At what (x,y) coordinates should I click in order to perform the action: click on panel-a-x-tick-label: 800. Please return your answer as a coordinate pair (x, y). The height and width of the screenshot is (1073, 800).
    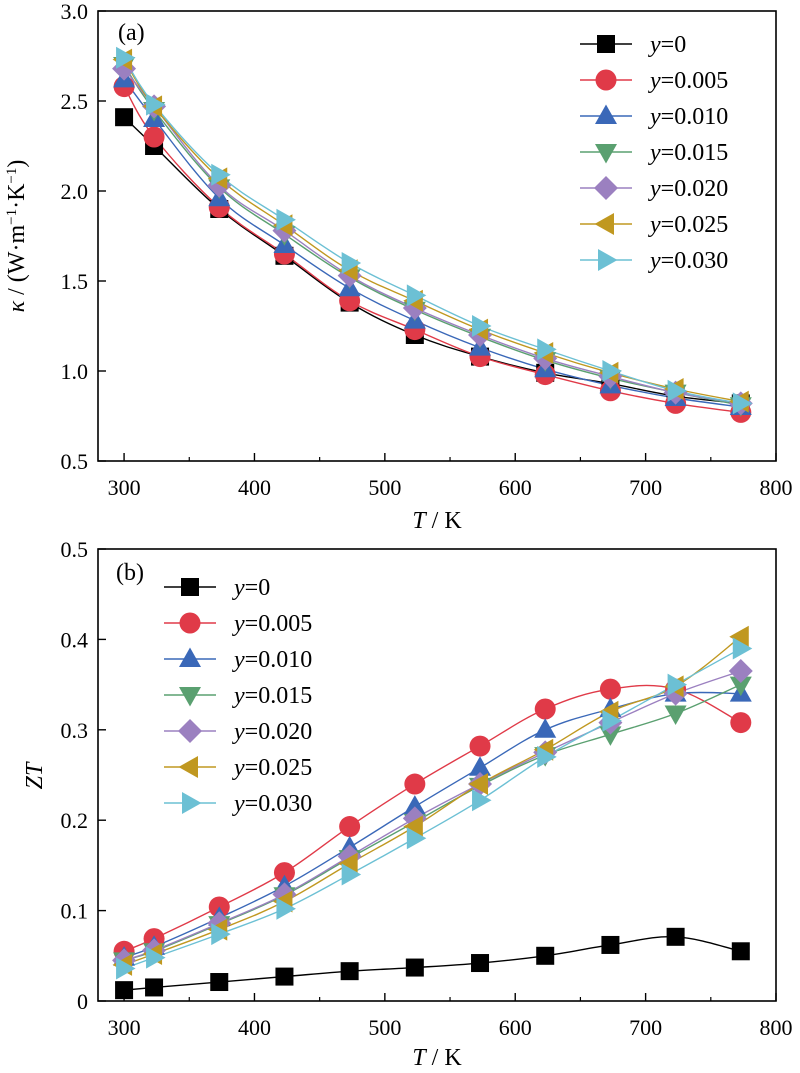
    Looking at the image, I should click on (776, 487).